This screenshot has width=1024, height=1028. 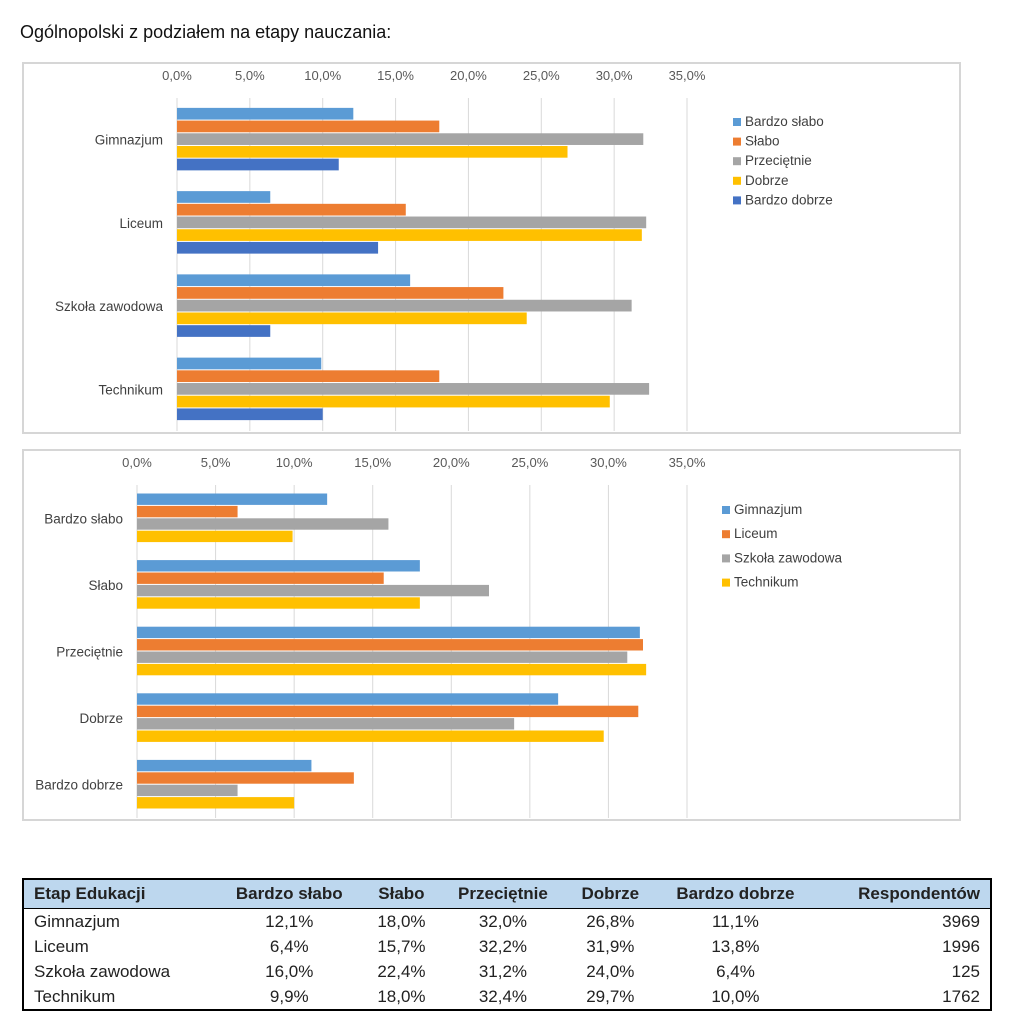 What do you see at coordinates (410, 139) in the screenshot?
I see `bar-przecietnie-gimnazjum` at bounding box center [410, 139].